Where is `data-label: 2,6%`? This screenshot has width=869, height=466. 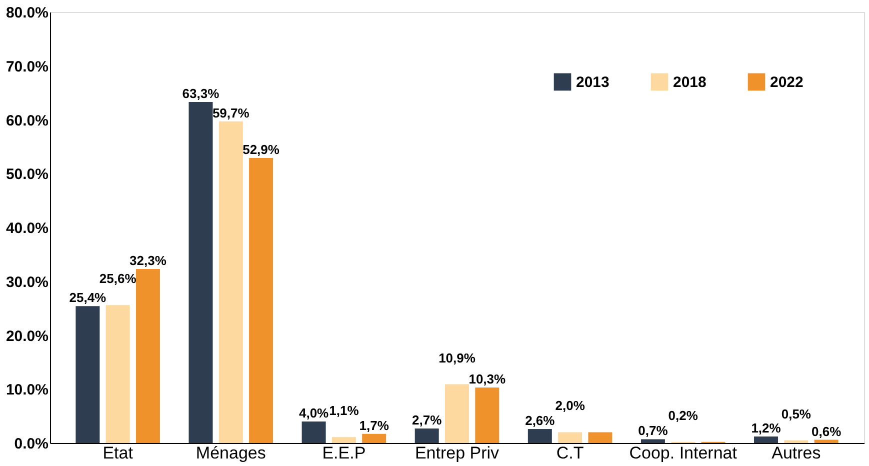
data-label: 2,6% is located at coordinates (540, 420).